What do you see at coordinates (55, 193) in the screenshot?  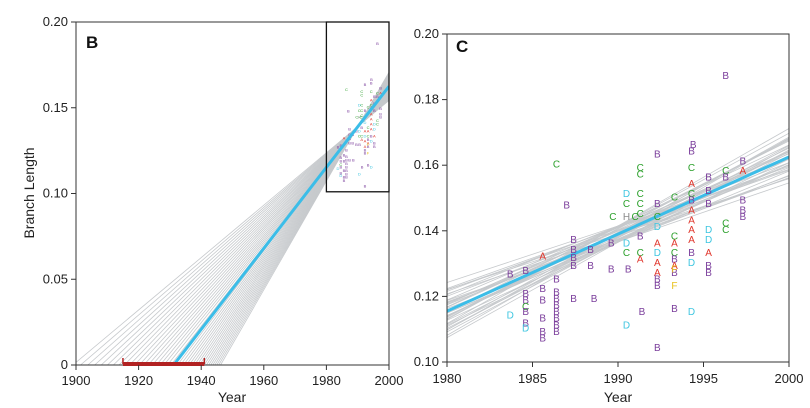 I see `y-tick-label: 0.10` at bounding box center [55, 193].